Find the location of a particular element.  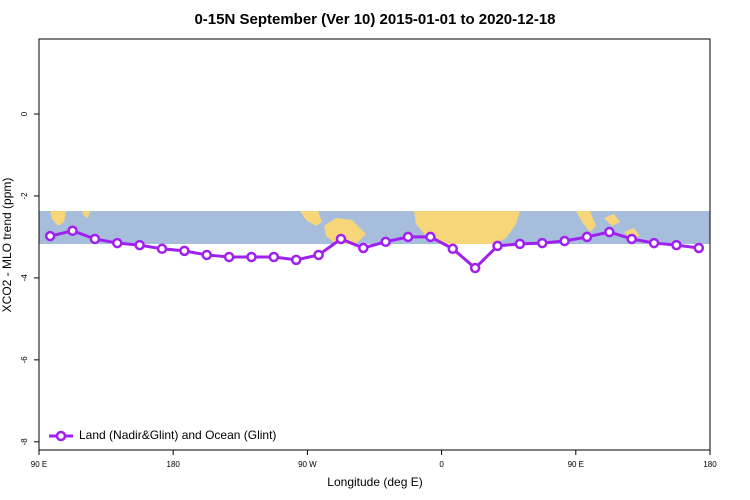

x-axis-label: Longitude (deg E) is located at coordinates (374, 482).